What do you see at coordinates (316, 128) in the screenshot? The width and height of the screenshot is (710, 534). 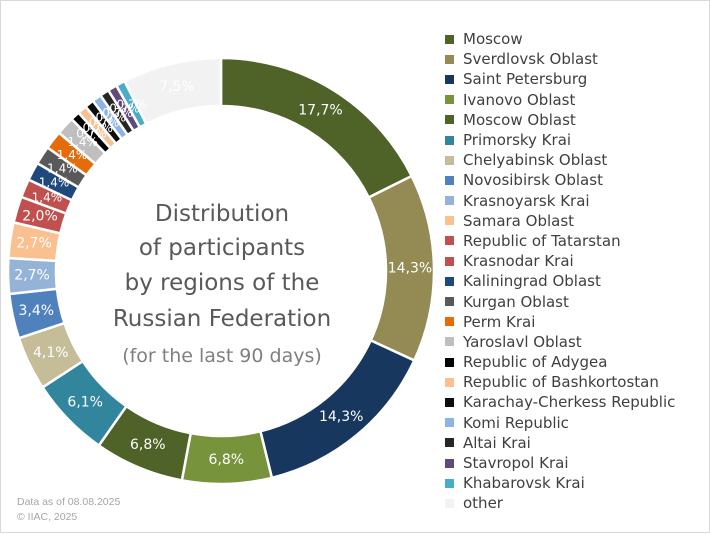 I see `slice-moscow` at bounding box center [316, 128].